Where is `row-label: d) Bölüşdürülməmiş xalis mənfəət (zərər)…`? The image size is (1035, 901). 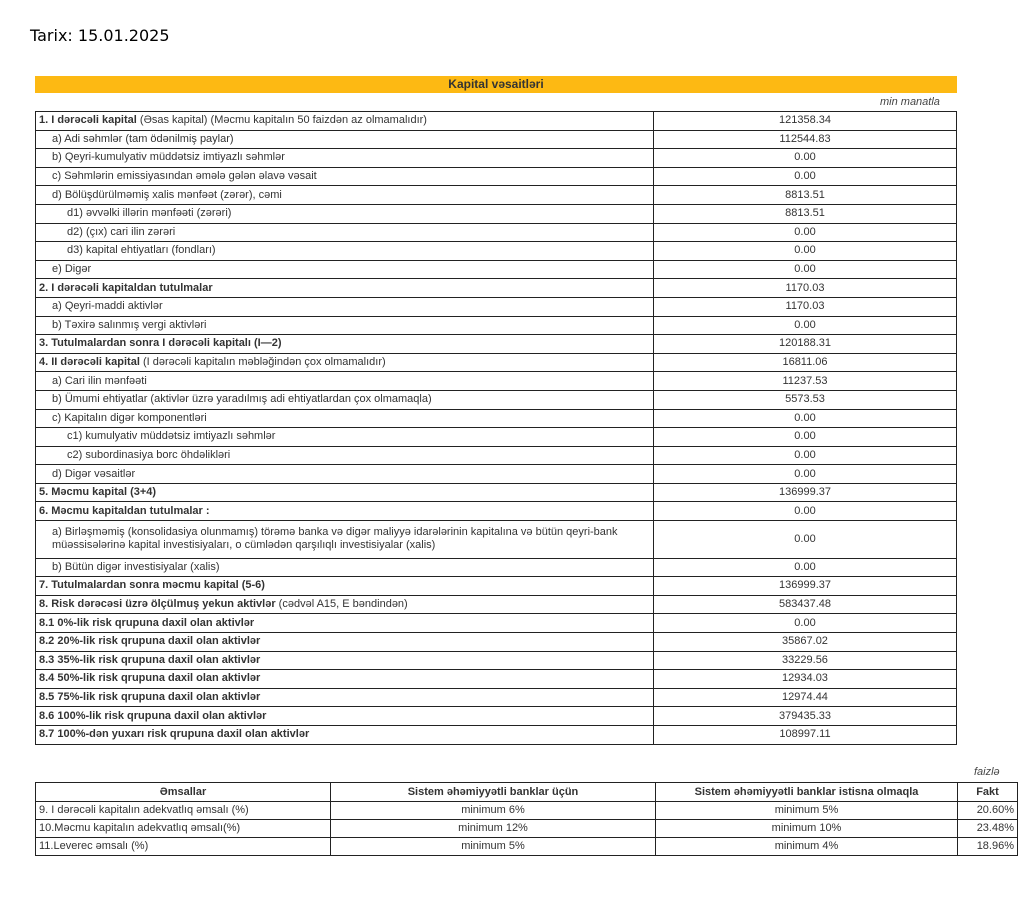
row-label: d) Bölüşdürülməmiş xalis mənfəət (zərər)… is located at coordinates (344, 195).